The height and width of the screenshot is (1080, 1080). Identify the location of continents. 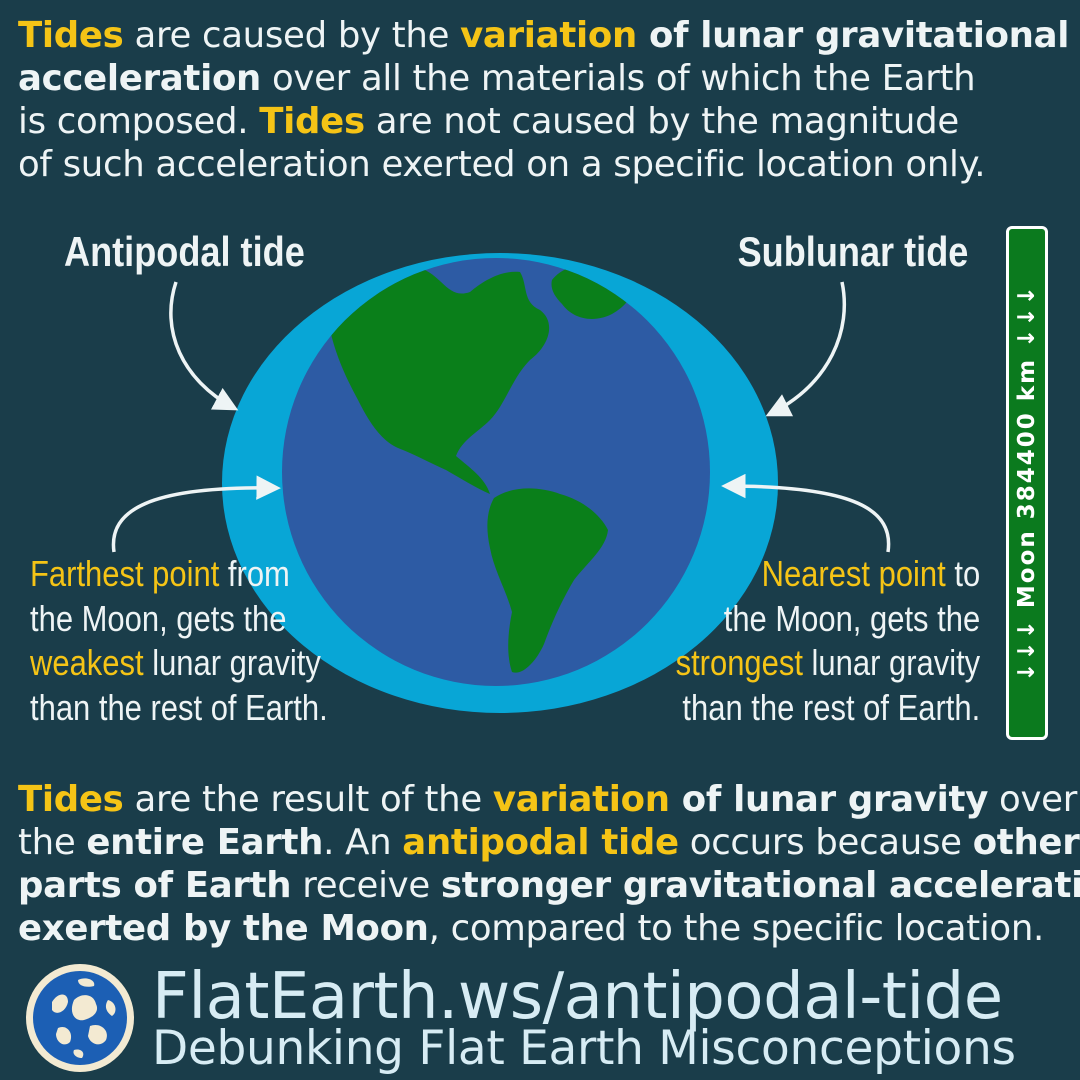
(482, 468).